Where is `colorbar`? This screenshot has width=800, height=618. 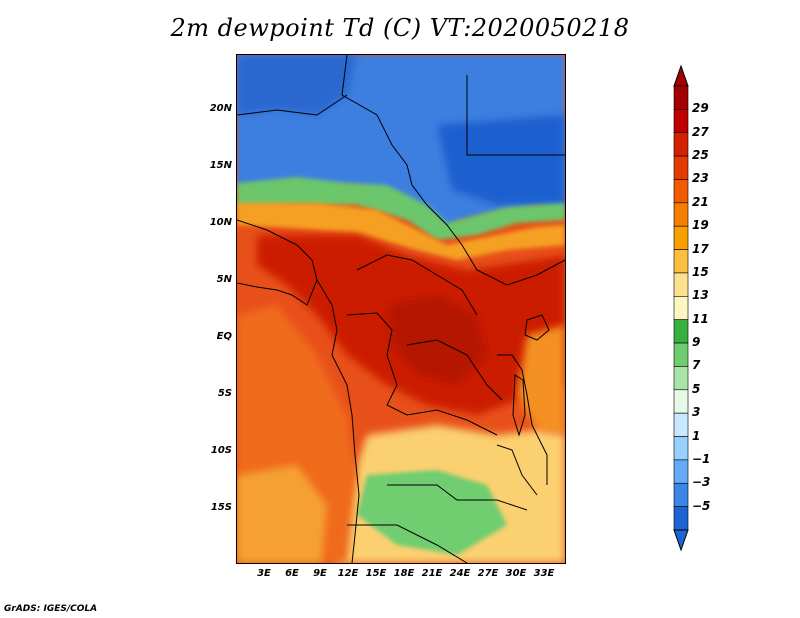
colorbar is located at coordinates (681, 308).